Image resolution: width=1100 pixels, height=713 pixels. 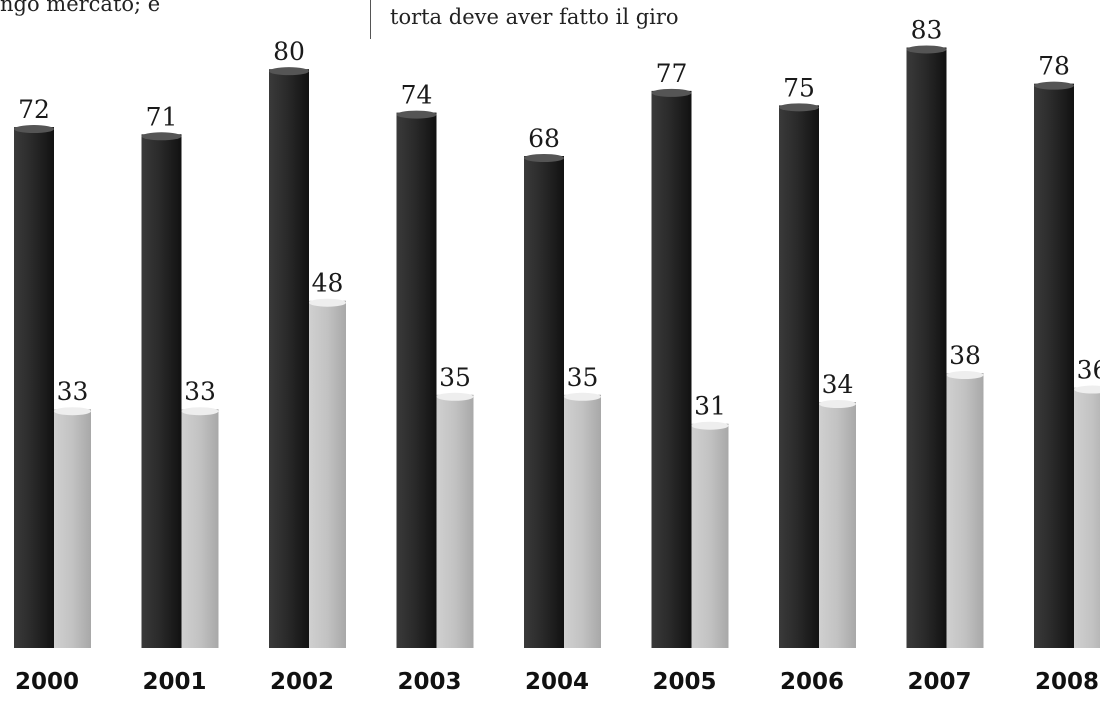 I want to click on x-tick-label-2004: 2004, so click(x=557, y=682).